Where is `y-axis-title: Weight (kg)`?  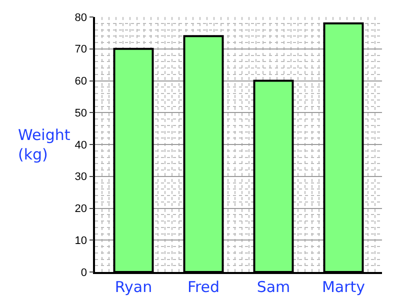
y-axis-title: Weight (kg) is located at coordinates (44, 145).